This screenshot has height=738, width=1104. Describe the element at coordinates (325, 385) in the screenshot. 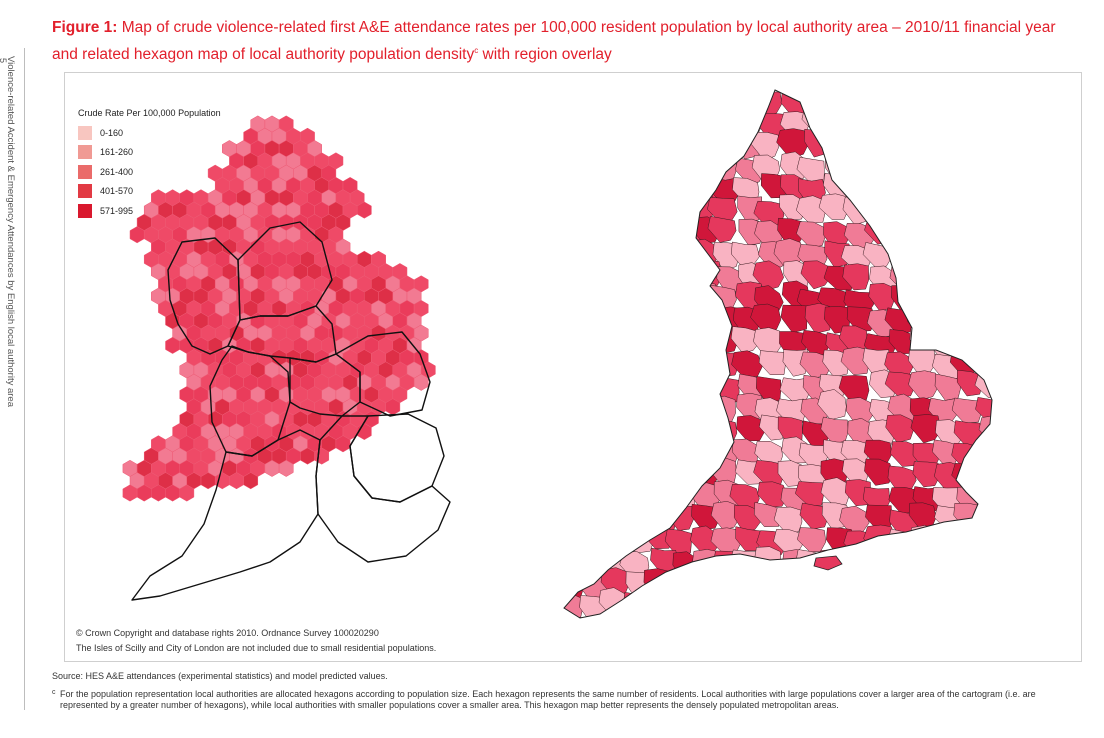

I see `region-outline-east-midlands` at that location.